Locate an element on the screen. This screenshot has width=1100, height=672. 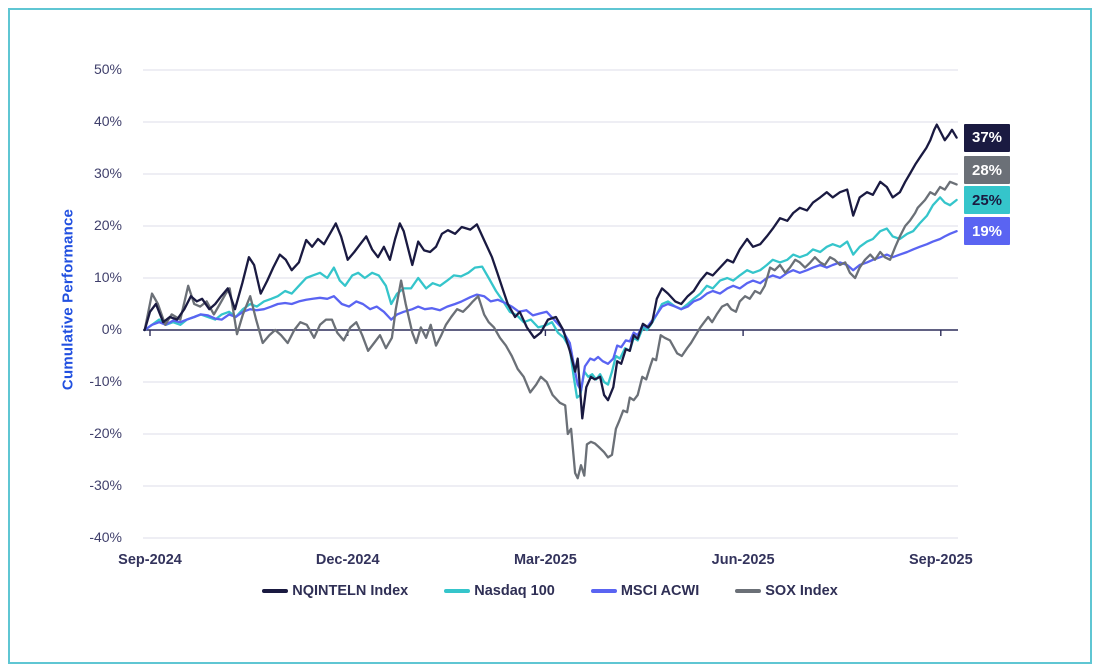
y-tick-label: -30% is located at coordinates (105, 485).